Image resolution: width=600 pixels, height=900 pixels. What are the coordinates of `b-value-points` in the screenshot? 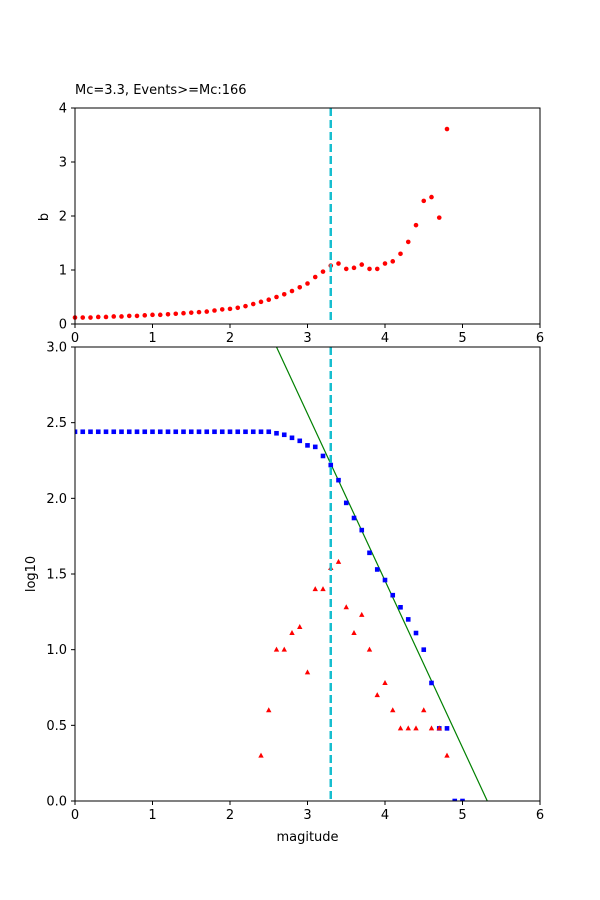 It's located at (261, 223).